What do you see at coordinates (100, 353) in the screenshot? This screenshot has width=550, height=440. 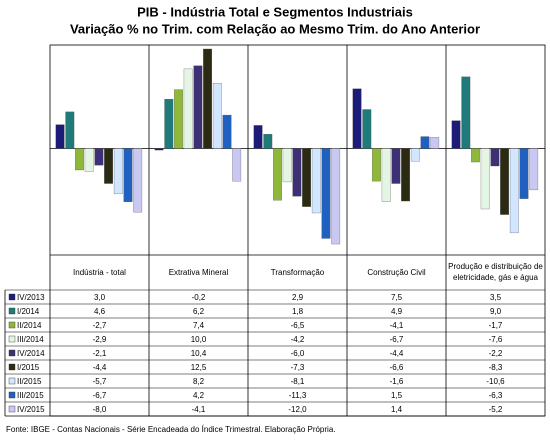 I see `table-value: -2,1` at bounding box center [100, 353].